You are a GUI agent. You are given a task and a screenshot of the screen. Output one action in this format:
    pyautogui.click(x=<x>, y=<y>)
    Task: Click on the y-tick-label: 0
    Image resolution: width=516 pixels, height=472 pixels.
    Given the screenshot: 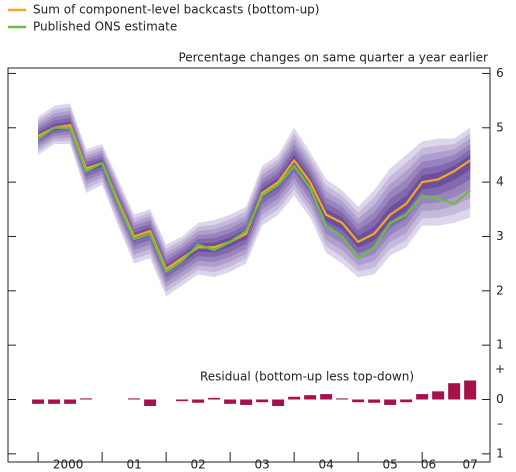 What is the action you would take?
    pyautogui.click(x=500, y=399)
    